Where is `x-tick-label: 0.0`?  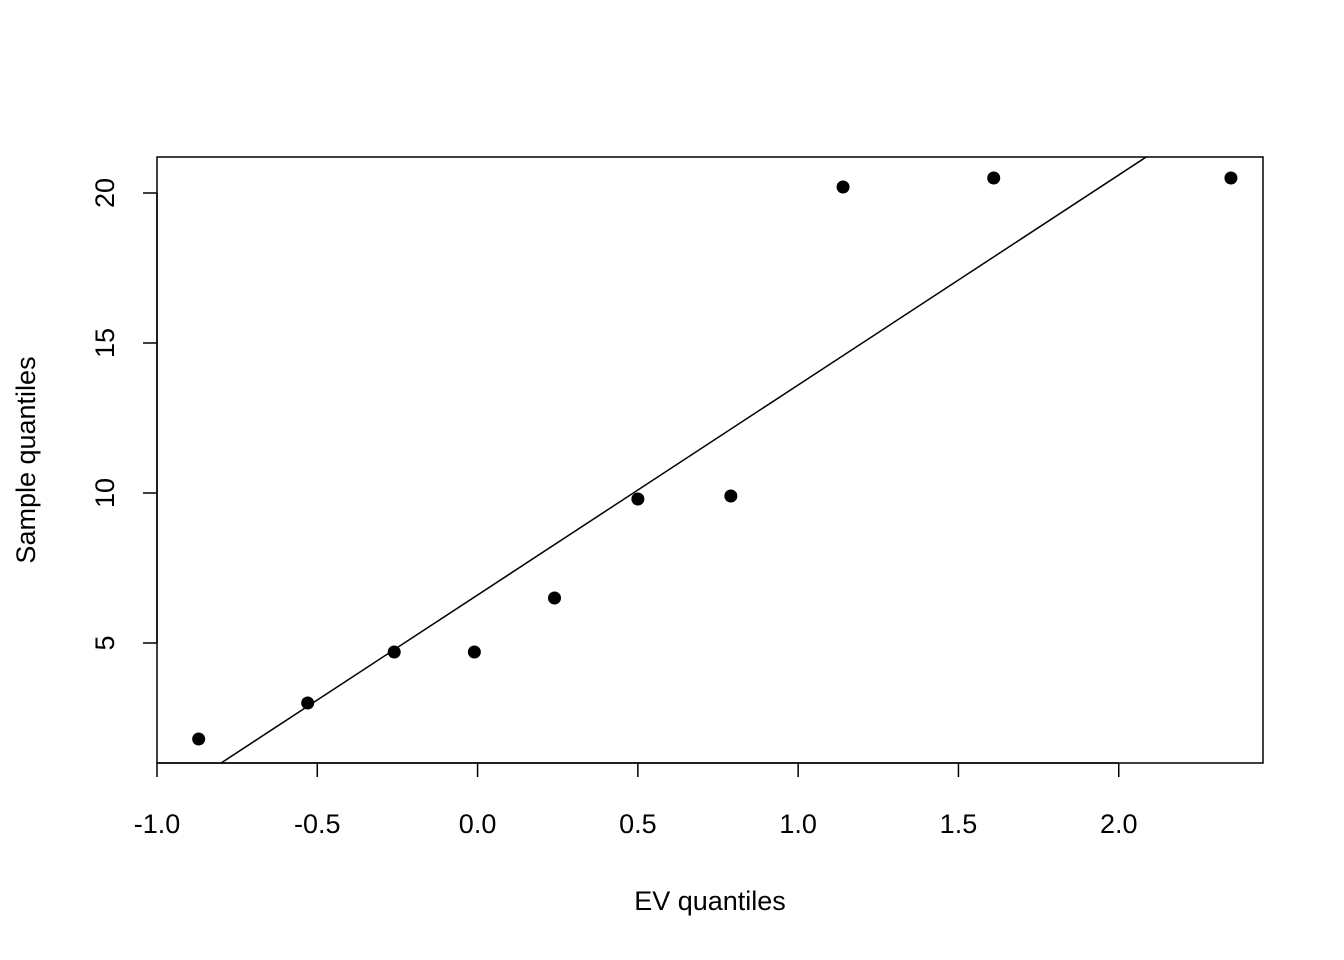 x-tick-label: 0.0 is located at coordinates (478, 824).